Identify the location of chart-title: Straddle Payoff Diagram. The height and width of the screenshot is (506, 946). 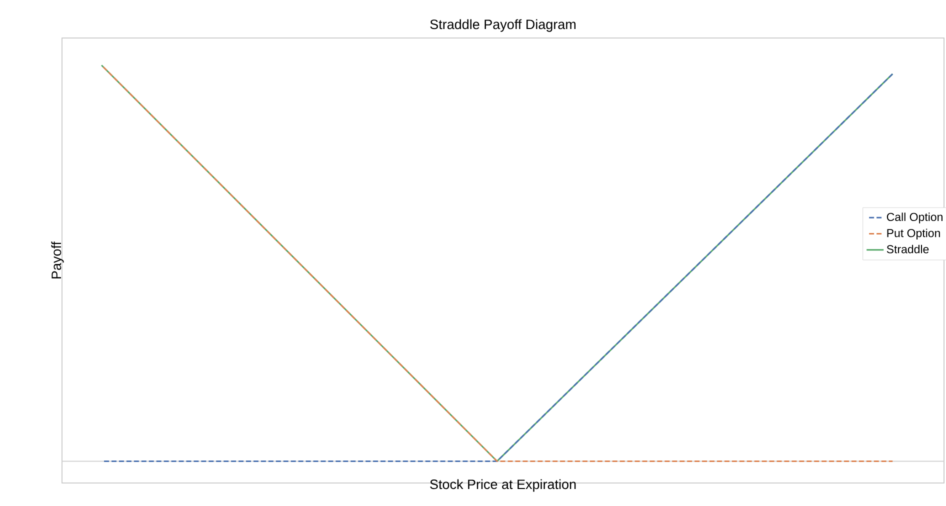
(503, 25).